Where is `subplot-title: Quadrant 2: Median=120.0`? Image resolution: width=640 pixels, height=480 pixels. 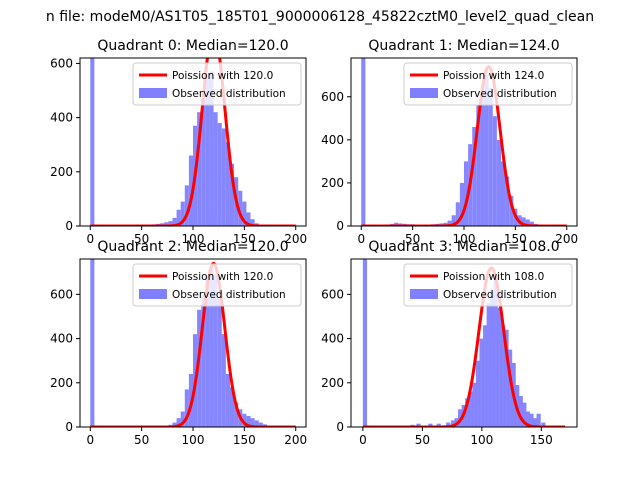 subplot-title: Quadrant 2: Median=120.0 is located at coordinates (192, 247).